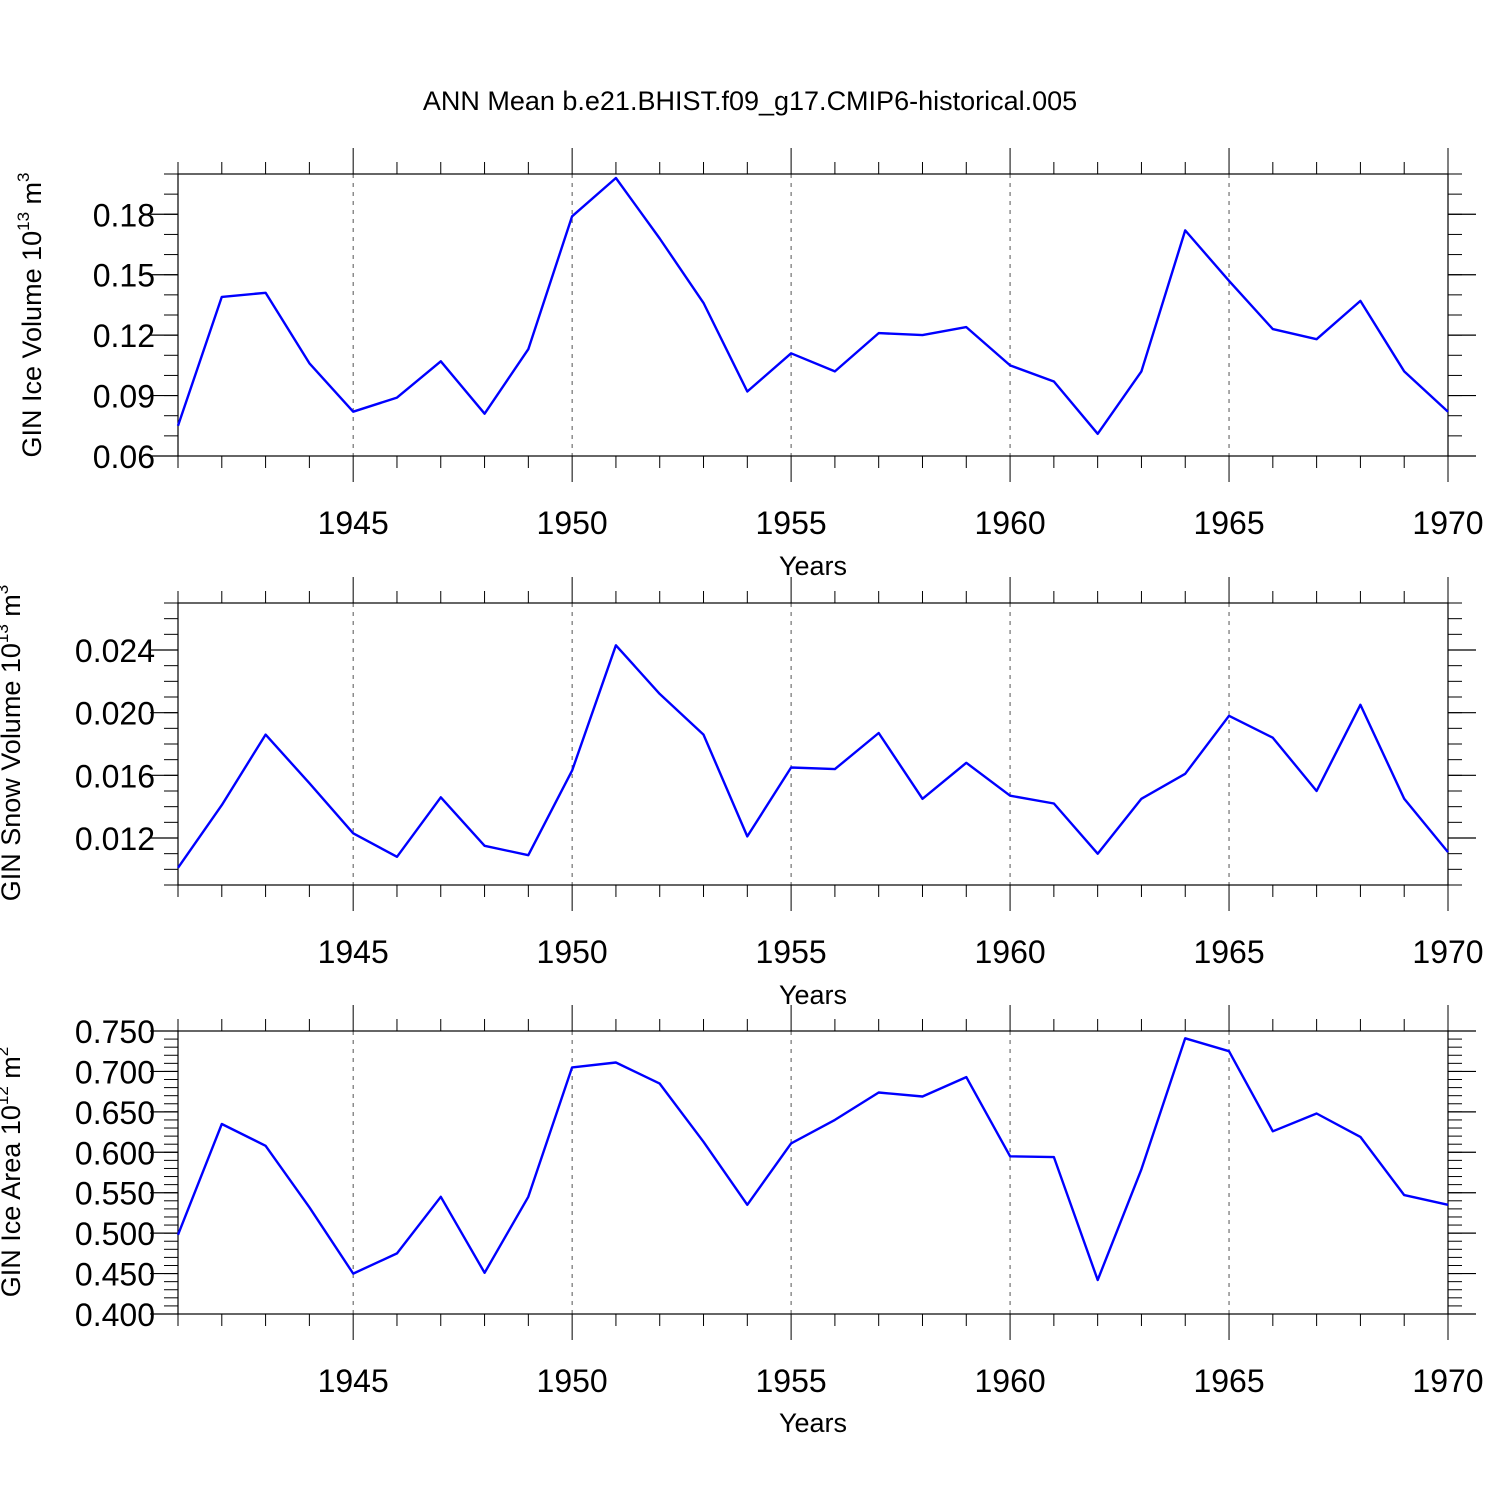 The width and height of the screenshot is (1500, 1500). I want to click on y-tick-label: 0.400, so click(115, 1315).